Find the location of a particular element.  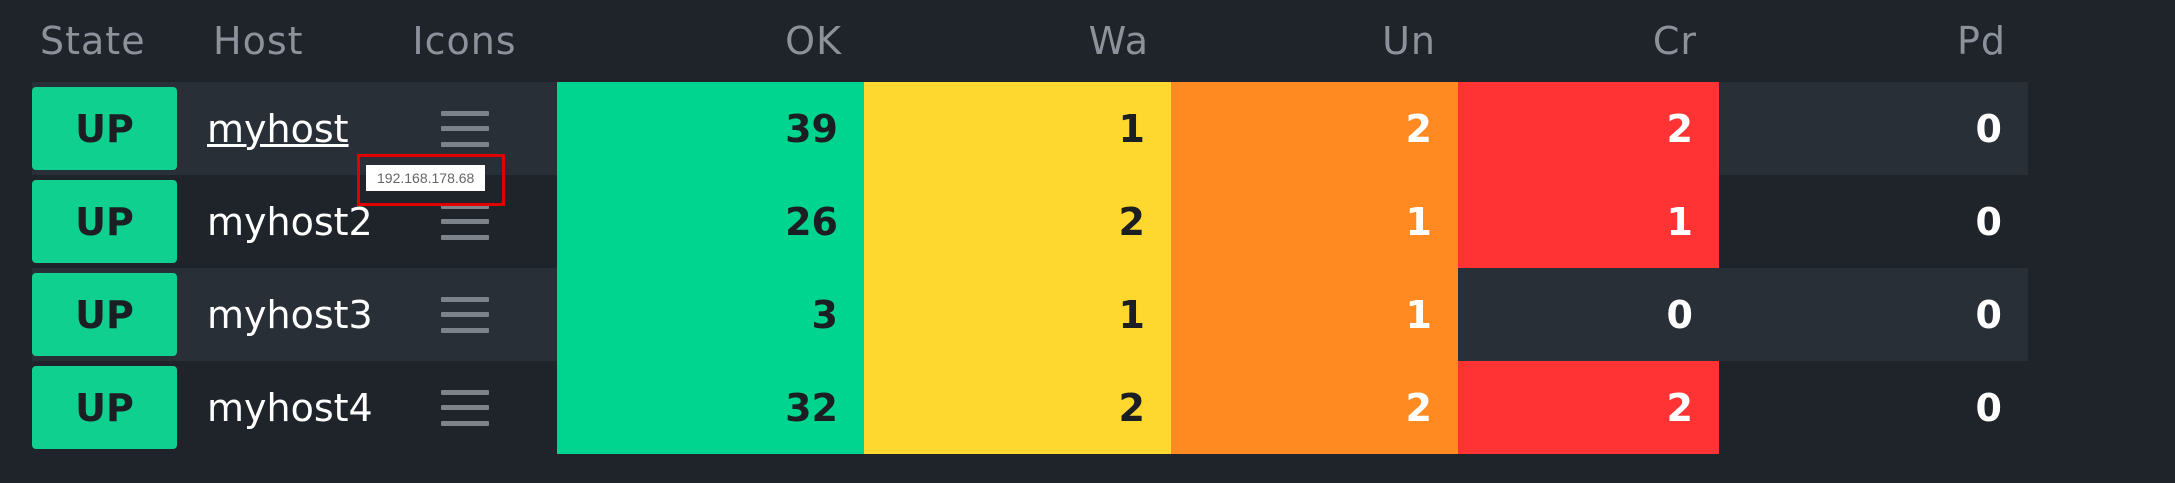

ok-count: 3 is located at coordinates (710, 314).